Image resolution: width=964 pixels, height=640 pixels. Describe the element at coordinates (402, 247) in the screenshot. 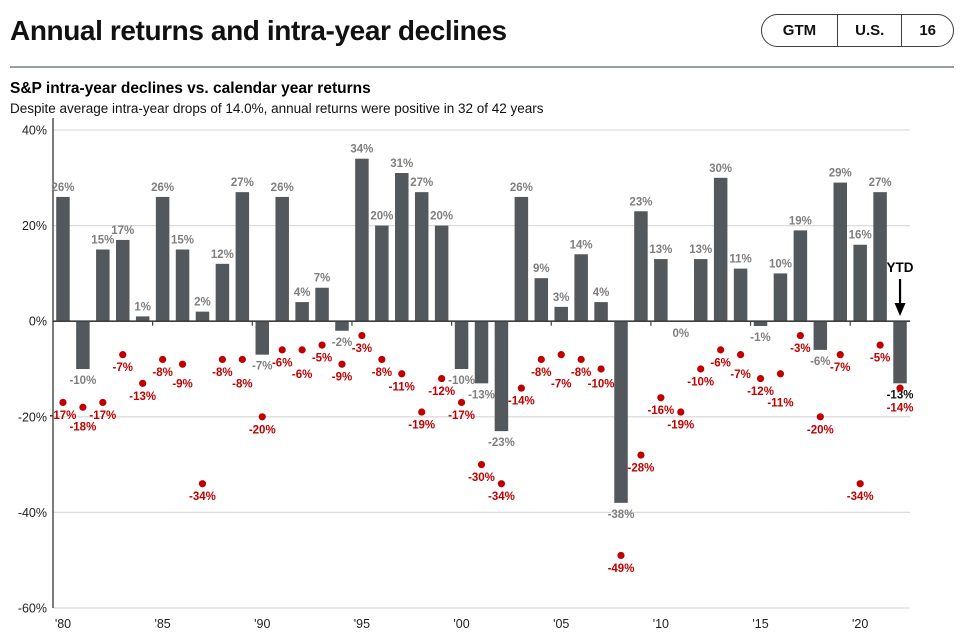

I see `bar-1997` at that location.